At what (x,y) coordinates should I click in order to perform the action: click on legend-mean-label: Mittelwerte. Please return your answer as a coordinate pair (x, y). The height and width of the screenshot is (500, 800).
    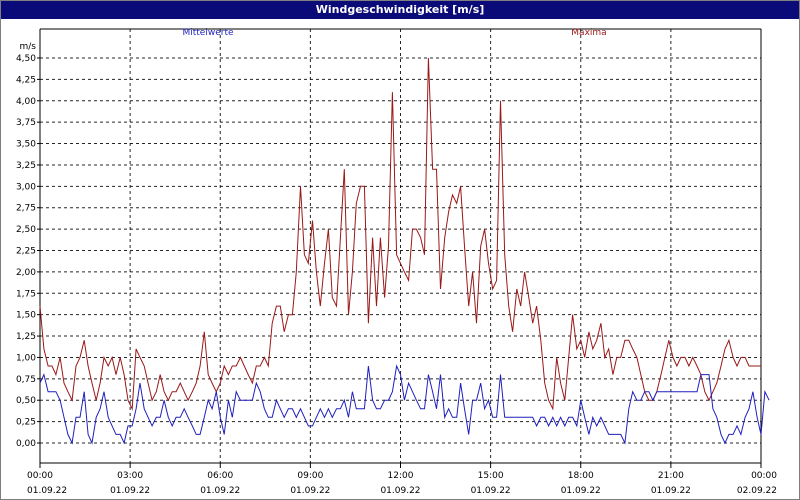
    Looking at the image, I should click on (207, 33).